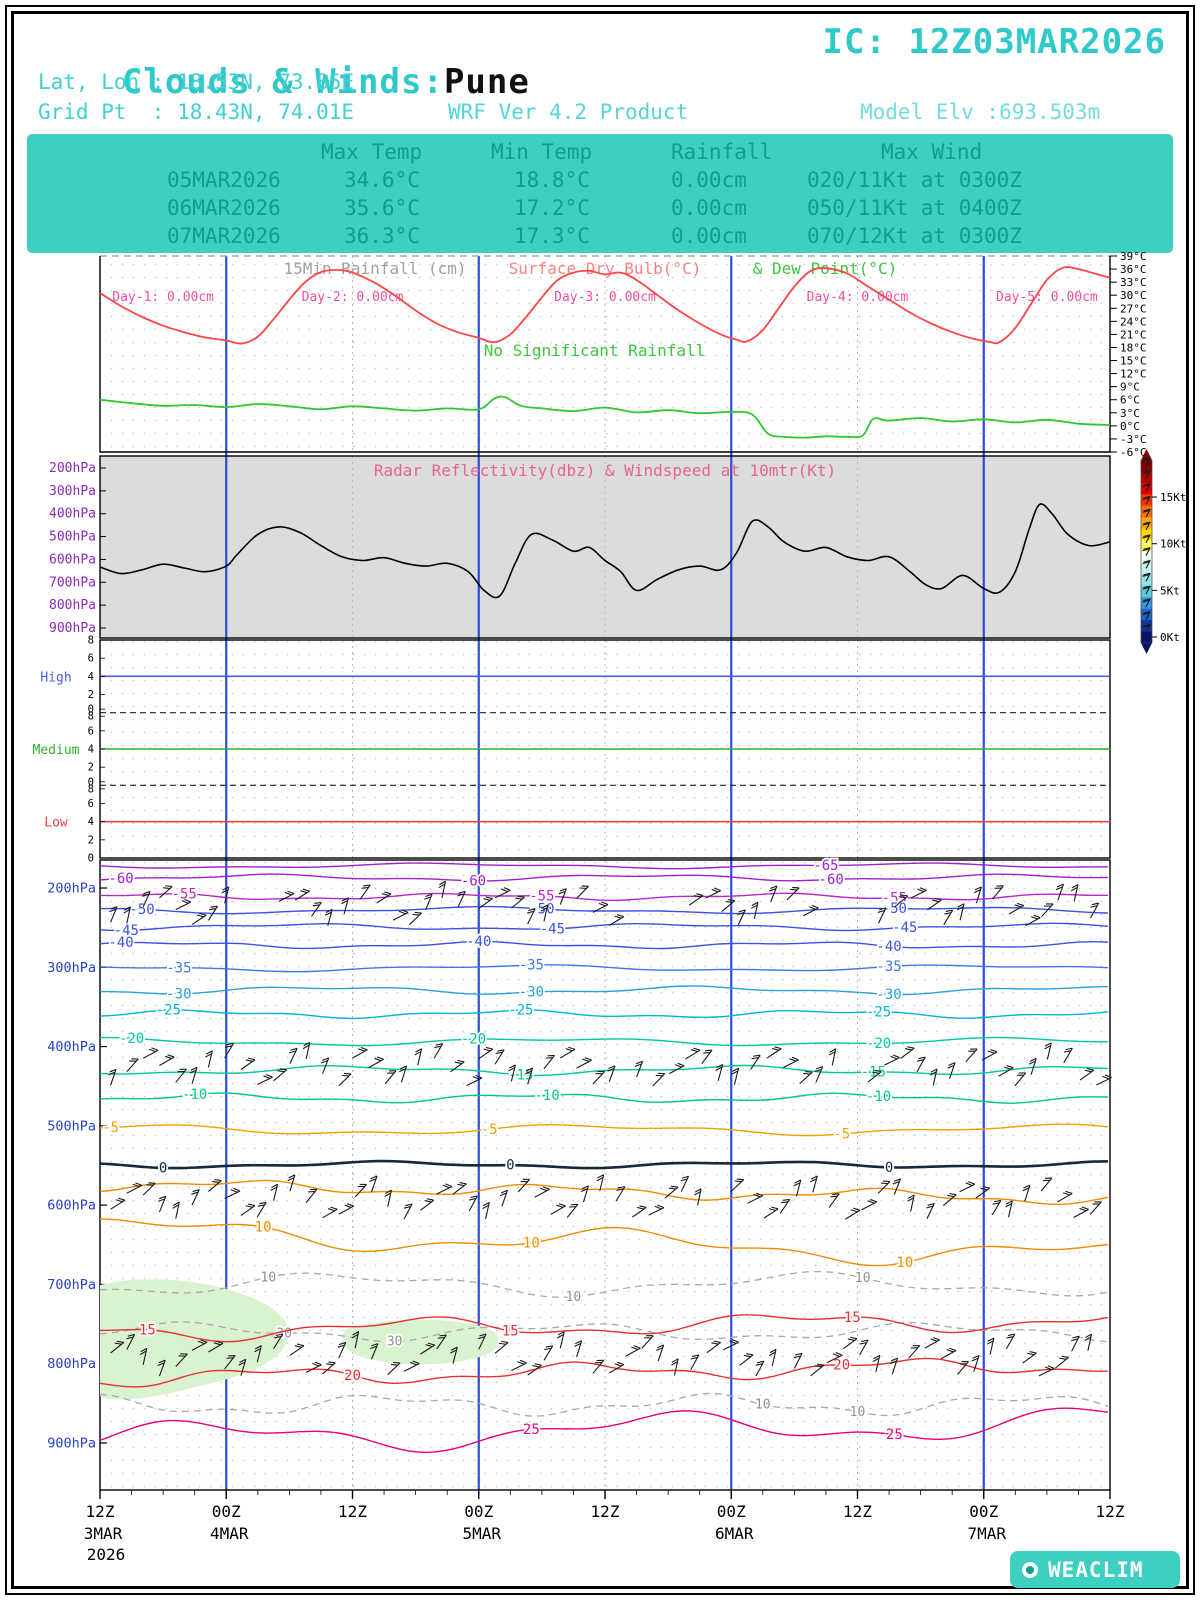  What do you see at coordinates (71, 1444) in the screenshot?
I see `pressure-label-panel4: 900hPa` at bounding box center [71, 1444].